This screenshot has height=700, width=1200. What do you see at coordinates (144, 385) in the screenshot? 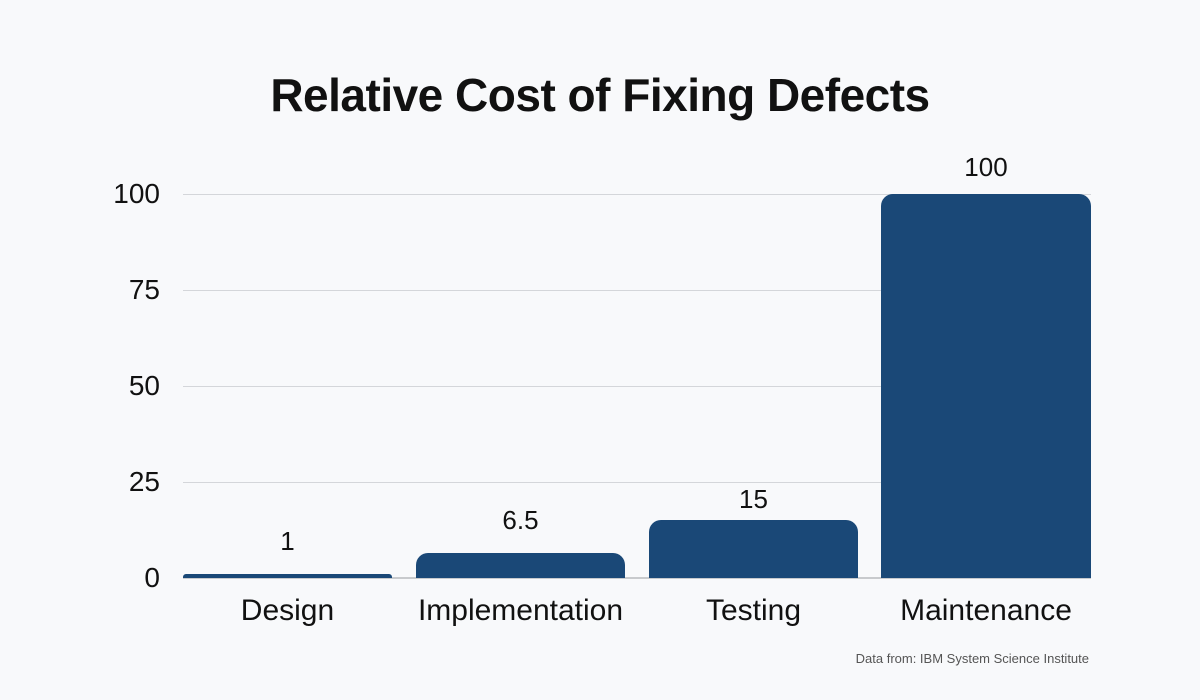
I see `y-tick-label: 50` at bounding box center [144, 385].